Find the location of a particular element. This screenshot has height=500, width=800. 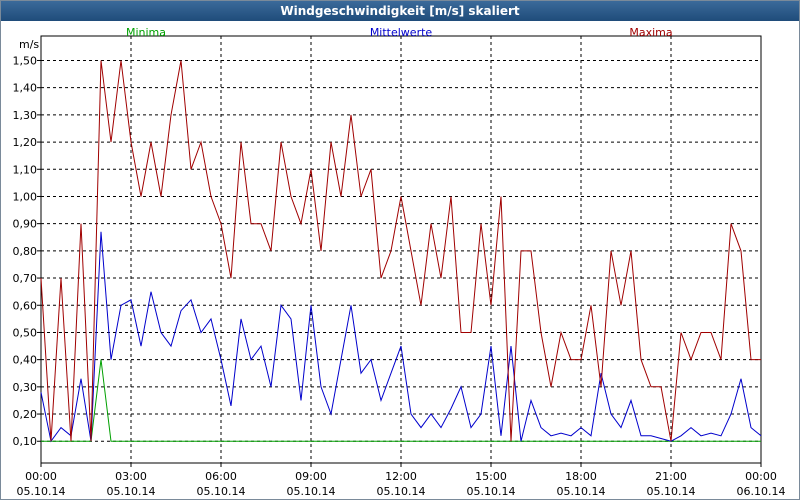

x-tick-label: 21:00 is located at coordinates (671, 476).